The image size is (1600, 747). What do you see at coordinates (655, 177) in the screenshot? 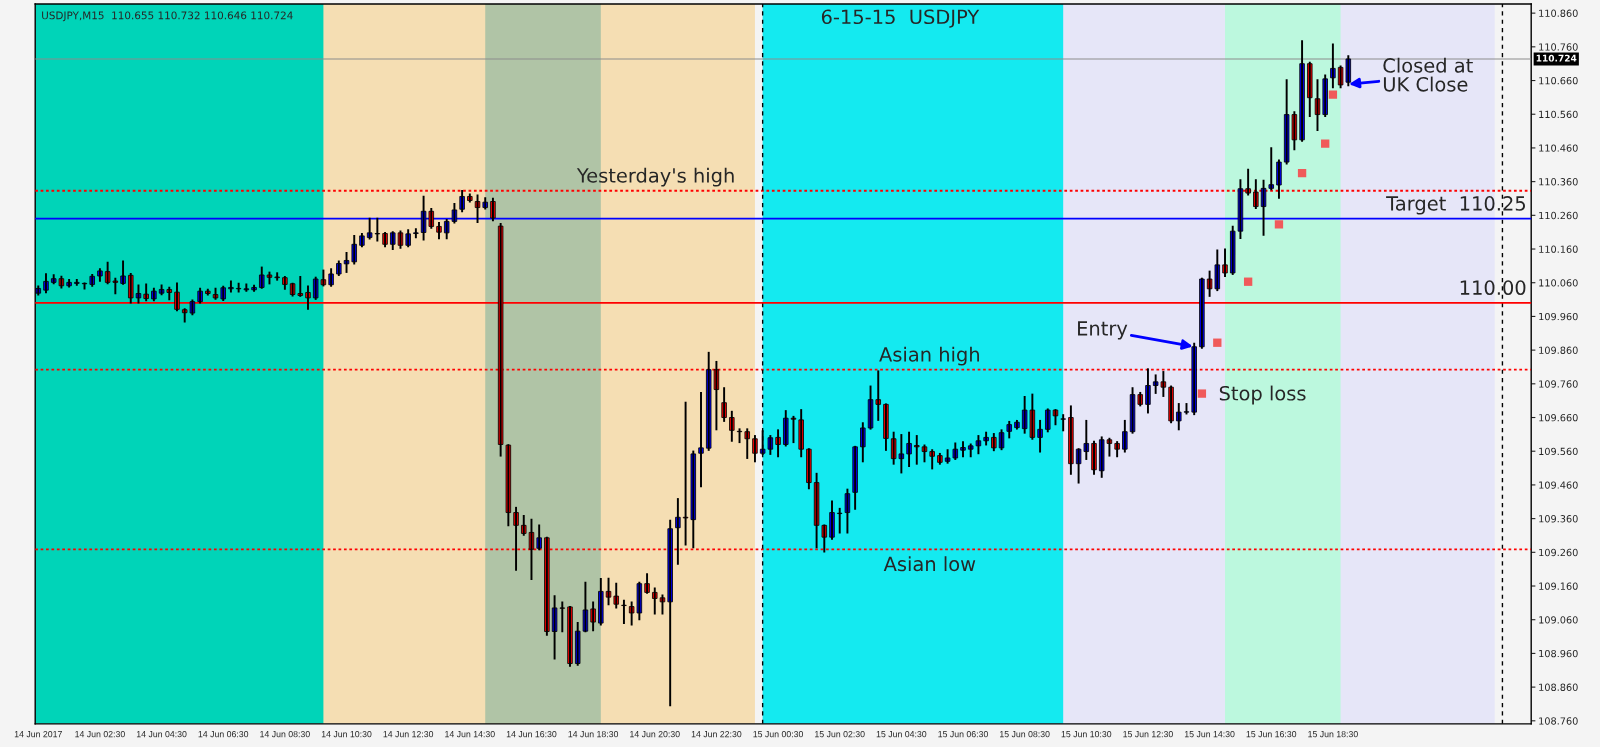
I see `ref-line-label: Yesterday's high` at bounding box center [655, 177].